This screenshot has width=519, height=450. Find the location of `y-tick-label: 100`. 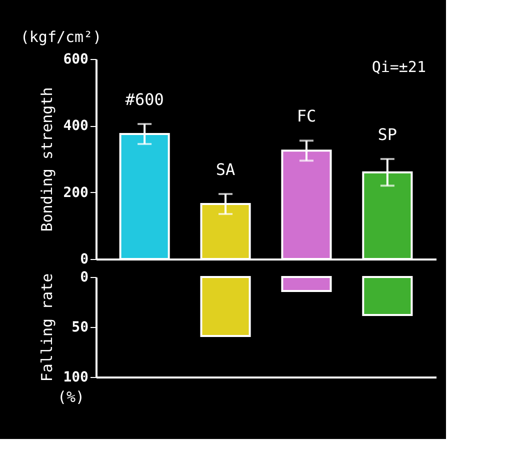

y-tick-label: 100 is located at coordinates (75, 378).